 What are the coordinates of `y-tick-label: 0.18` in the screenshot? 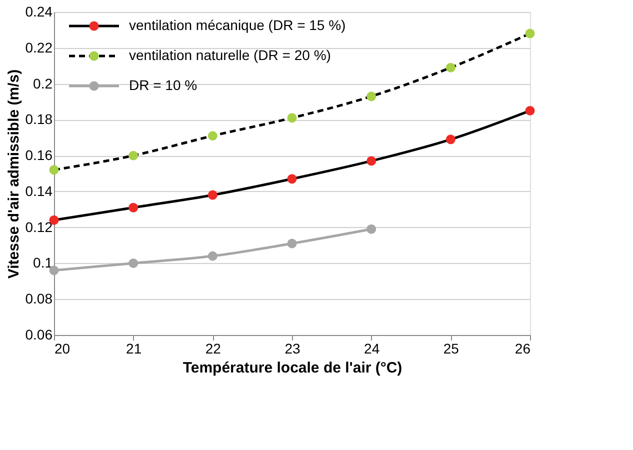 It's located at (39, 119).